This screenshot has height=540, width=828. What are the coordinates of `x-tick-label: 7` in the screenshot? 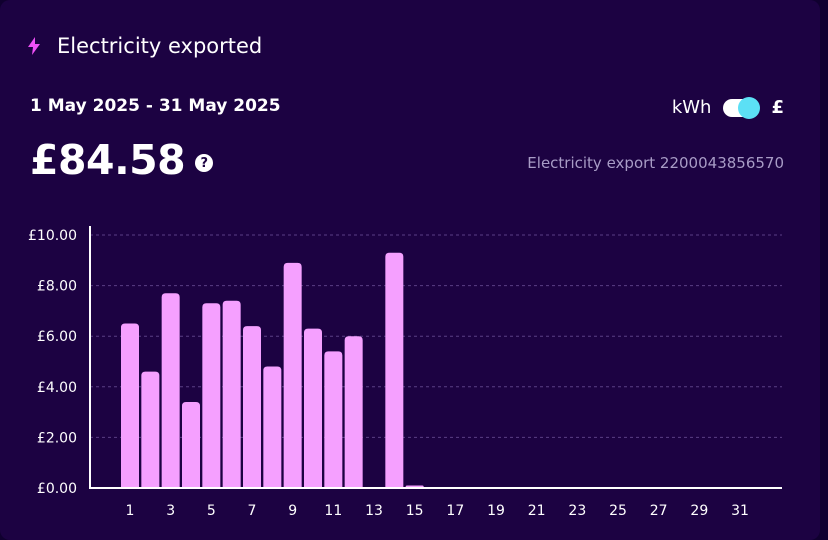 It's located at (252, 511).